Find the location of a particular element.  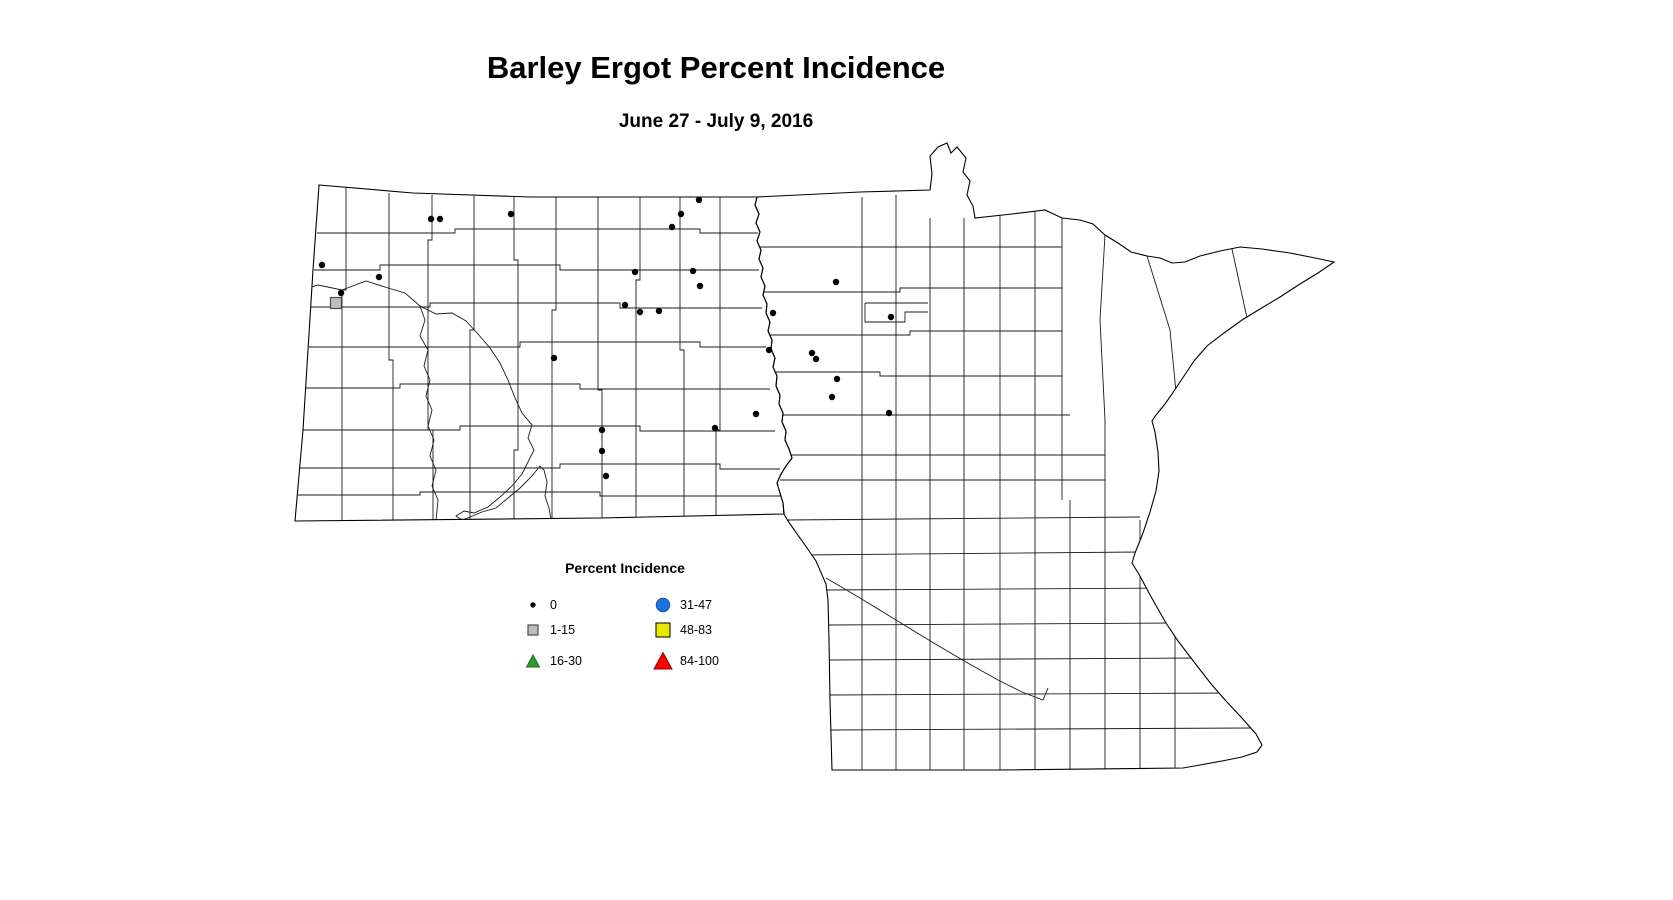

legend-title: Percent Incidence is located at coordinates (625, 568).